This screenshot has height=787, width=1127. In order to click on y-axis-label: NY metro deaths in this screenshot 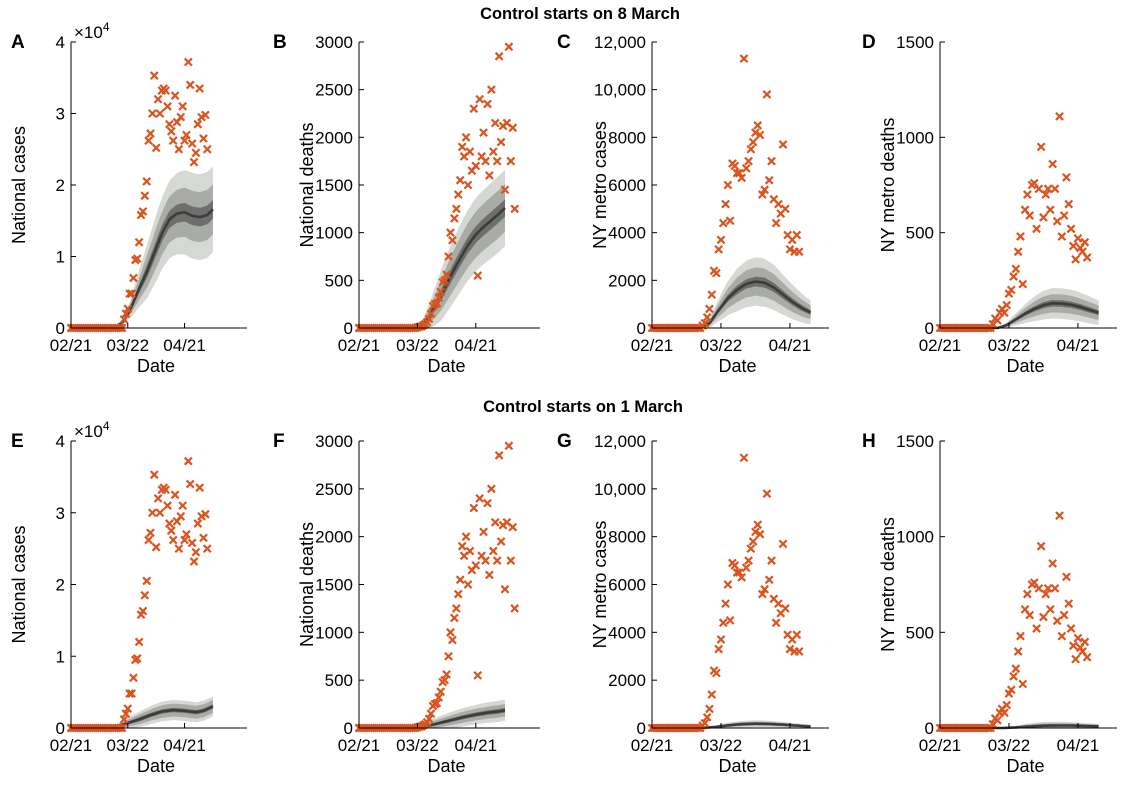, I will do `click(888, 185)`.